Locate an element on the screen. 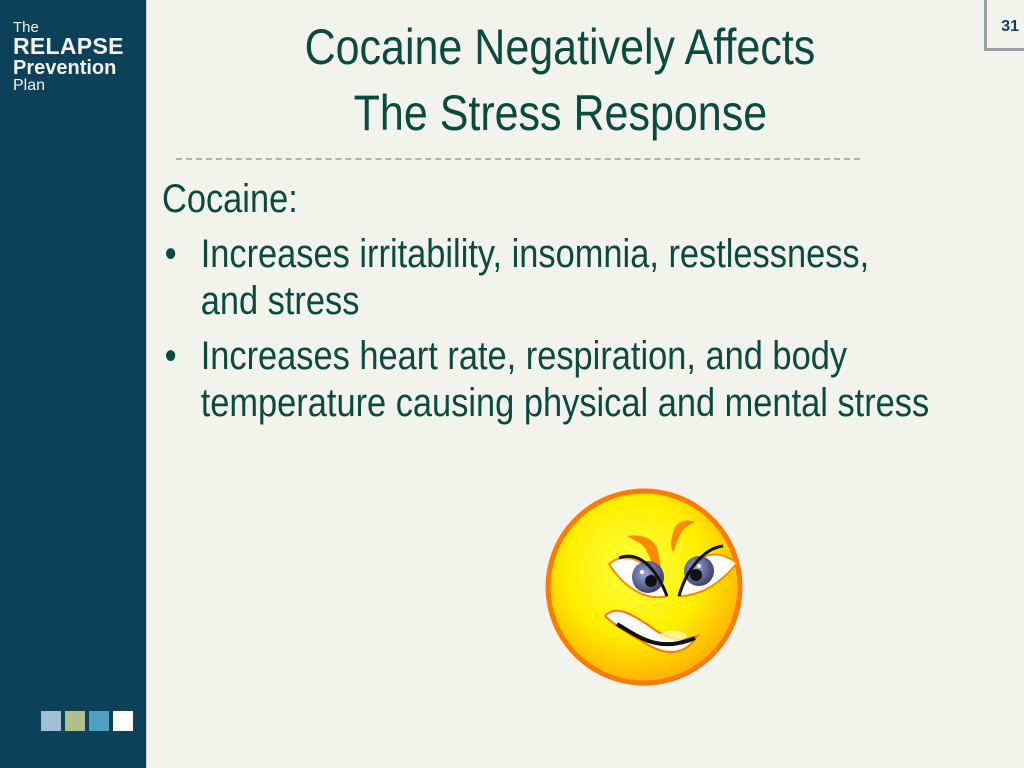 Image resolution: width=1024 pixels, height=768 pixels. divider is located at coordinates (518, 159).